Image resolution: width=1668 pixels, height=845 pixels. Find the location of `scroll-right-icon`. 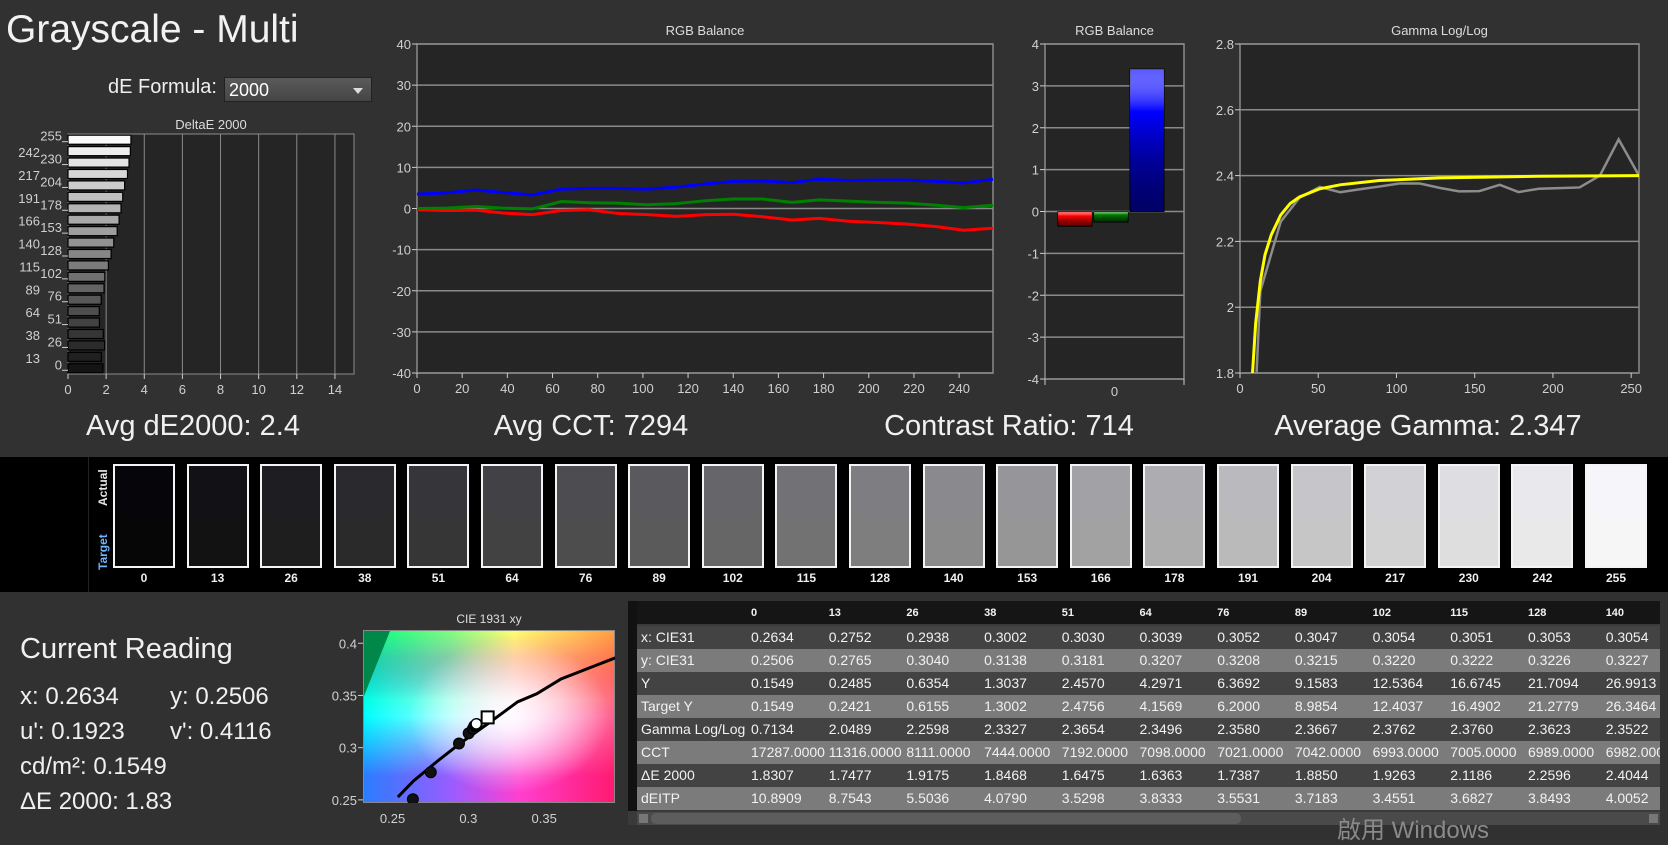

scroll-right-icon is located at coordinates (1653, 818).